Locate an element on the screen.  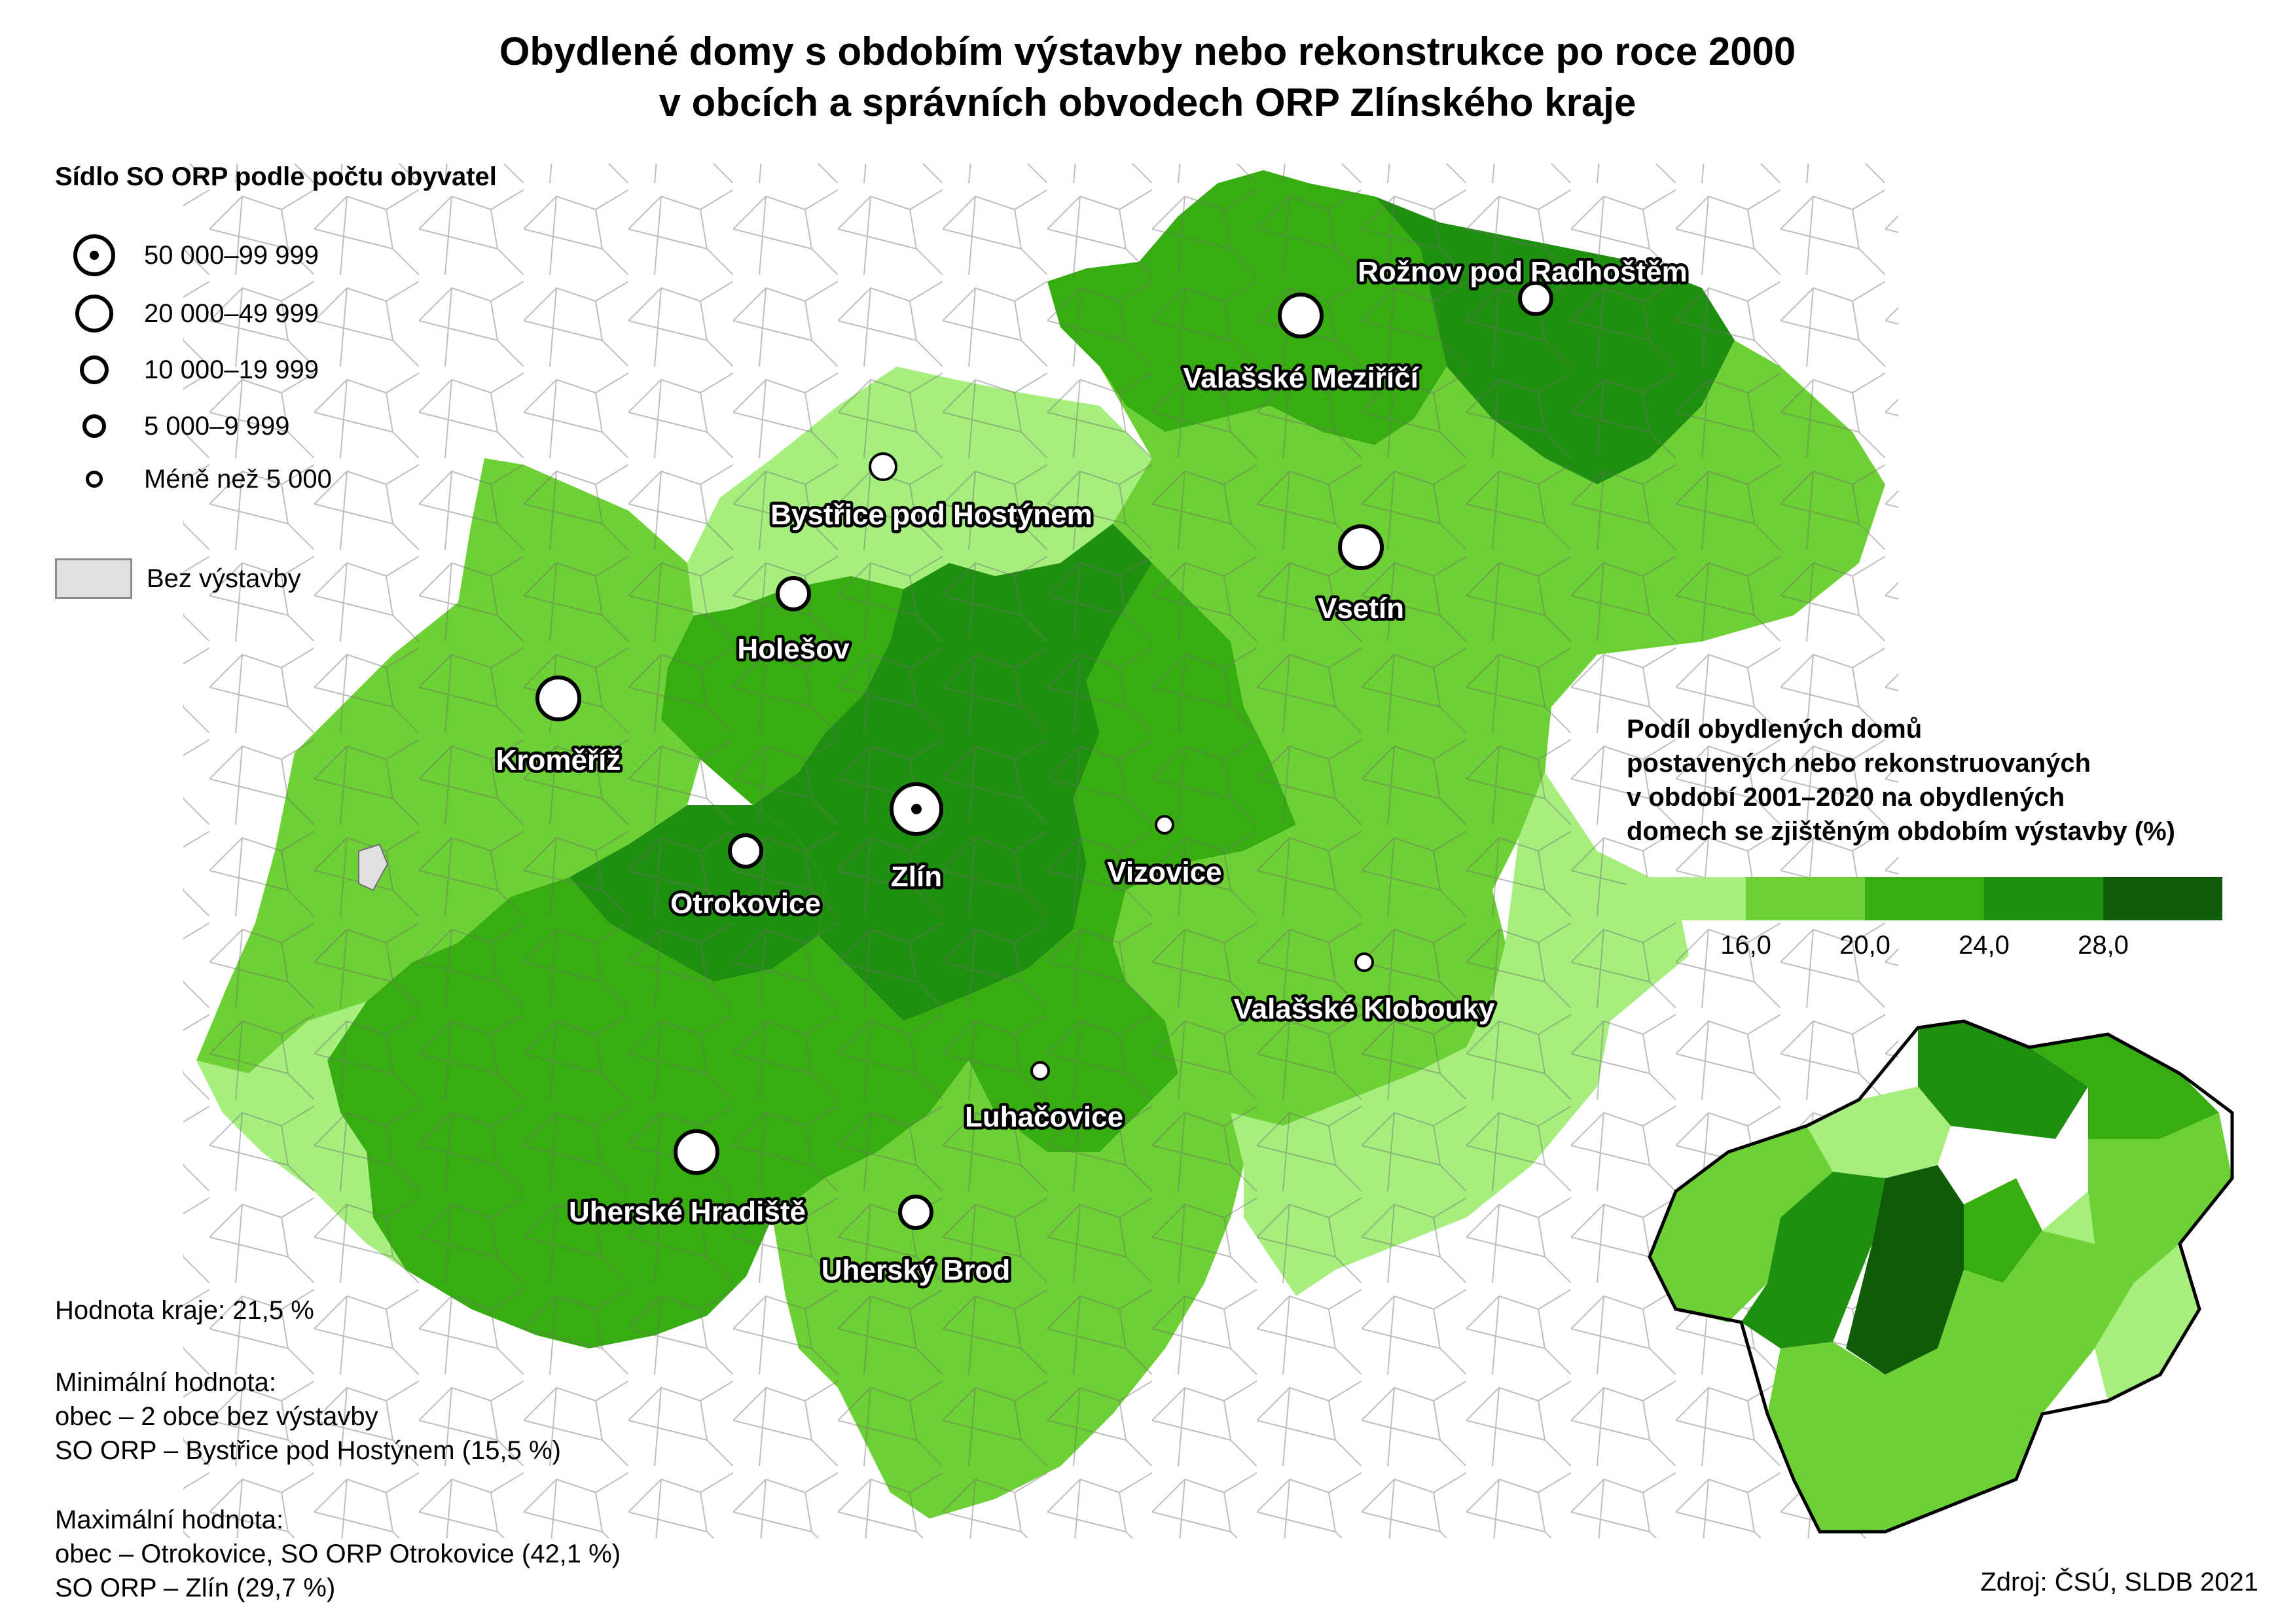
choropleth-color-scale is located at coordinates (1925, 898).